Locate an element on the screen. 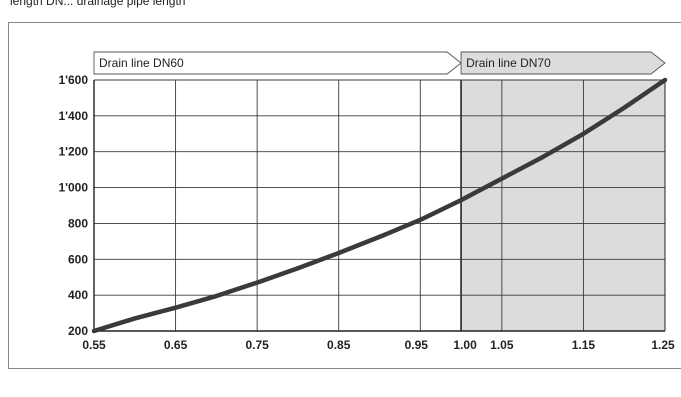 This screenshot has width=681, height=397. x-tick-label: 1.25 is located at coordinates (663, 345).